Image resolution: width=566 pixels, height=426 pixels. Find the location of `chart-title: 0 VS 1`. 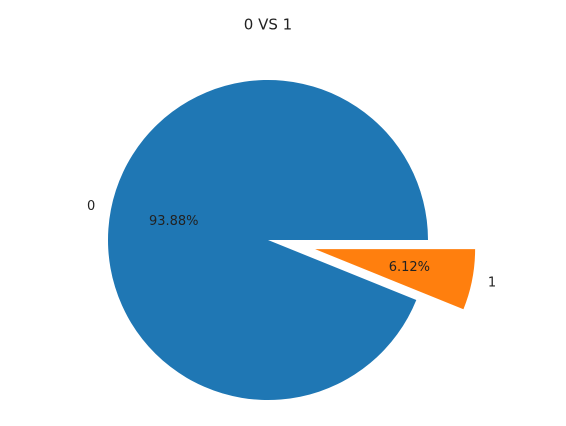

chart-title: 0 VS 1 is located at coordinates (268, 25).